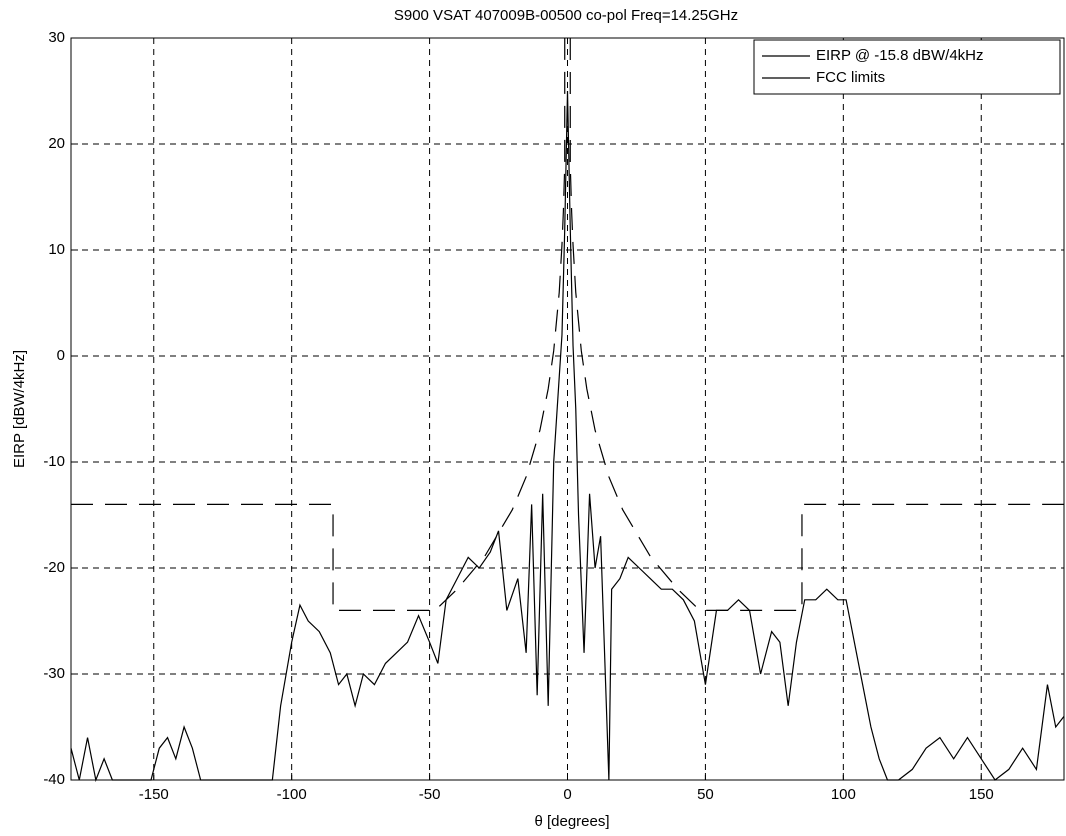 The height and width of the screenshot is (836, 1066). Describe the element at coordinates (907, 67) in the screenshot. I see `legend-box` at that location.